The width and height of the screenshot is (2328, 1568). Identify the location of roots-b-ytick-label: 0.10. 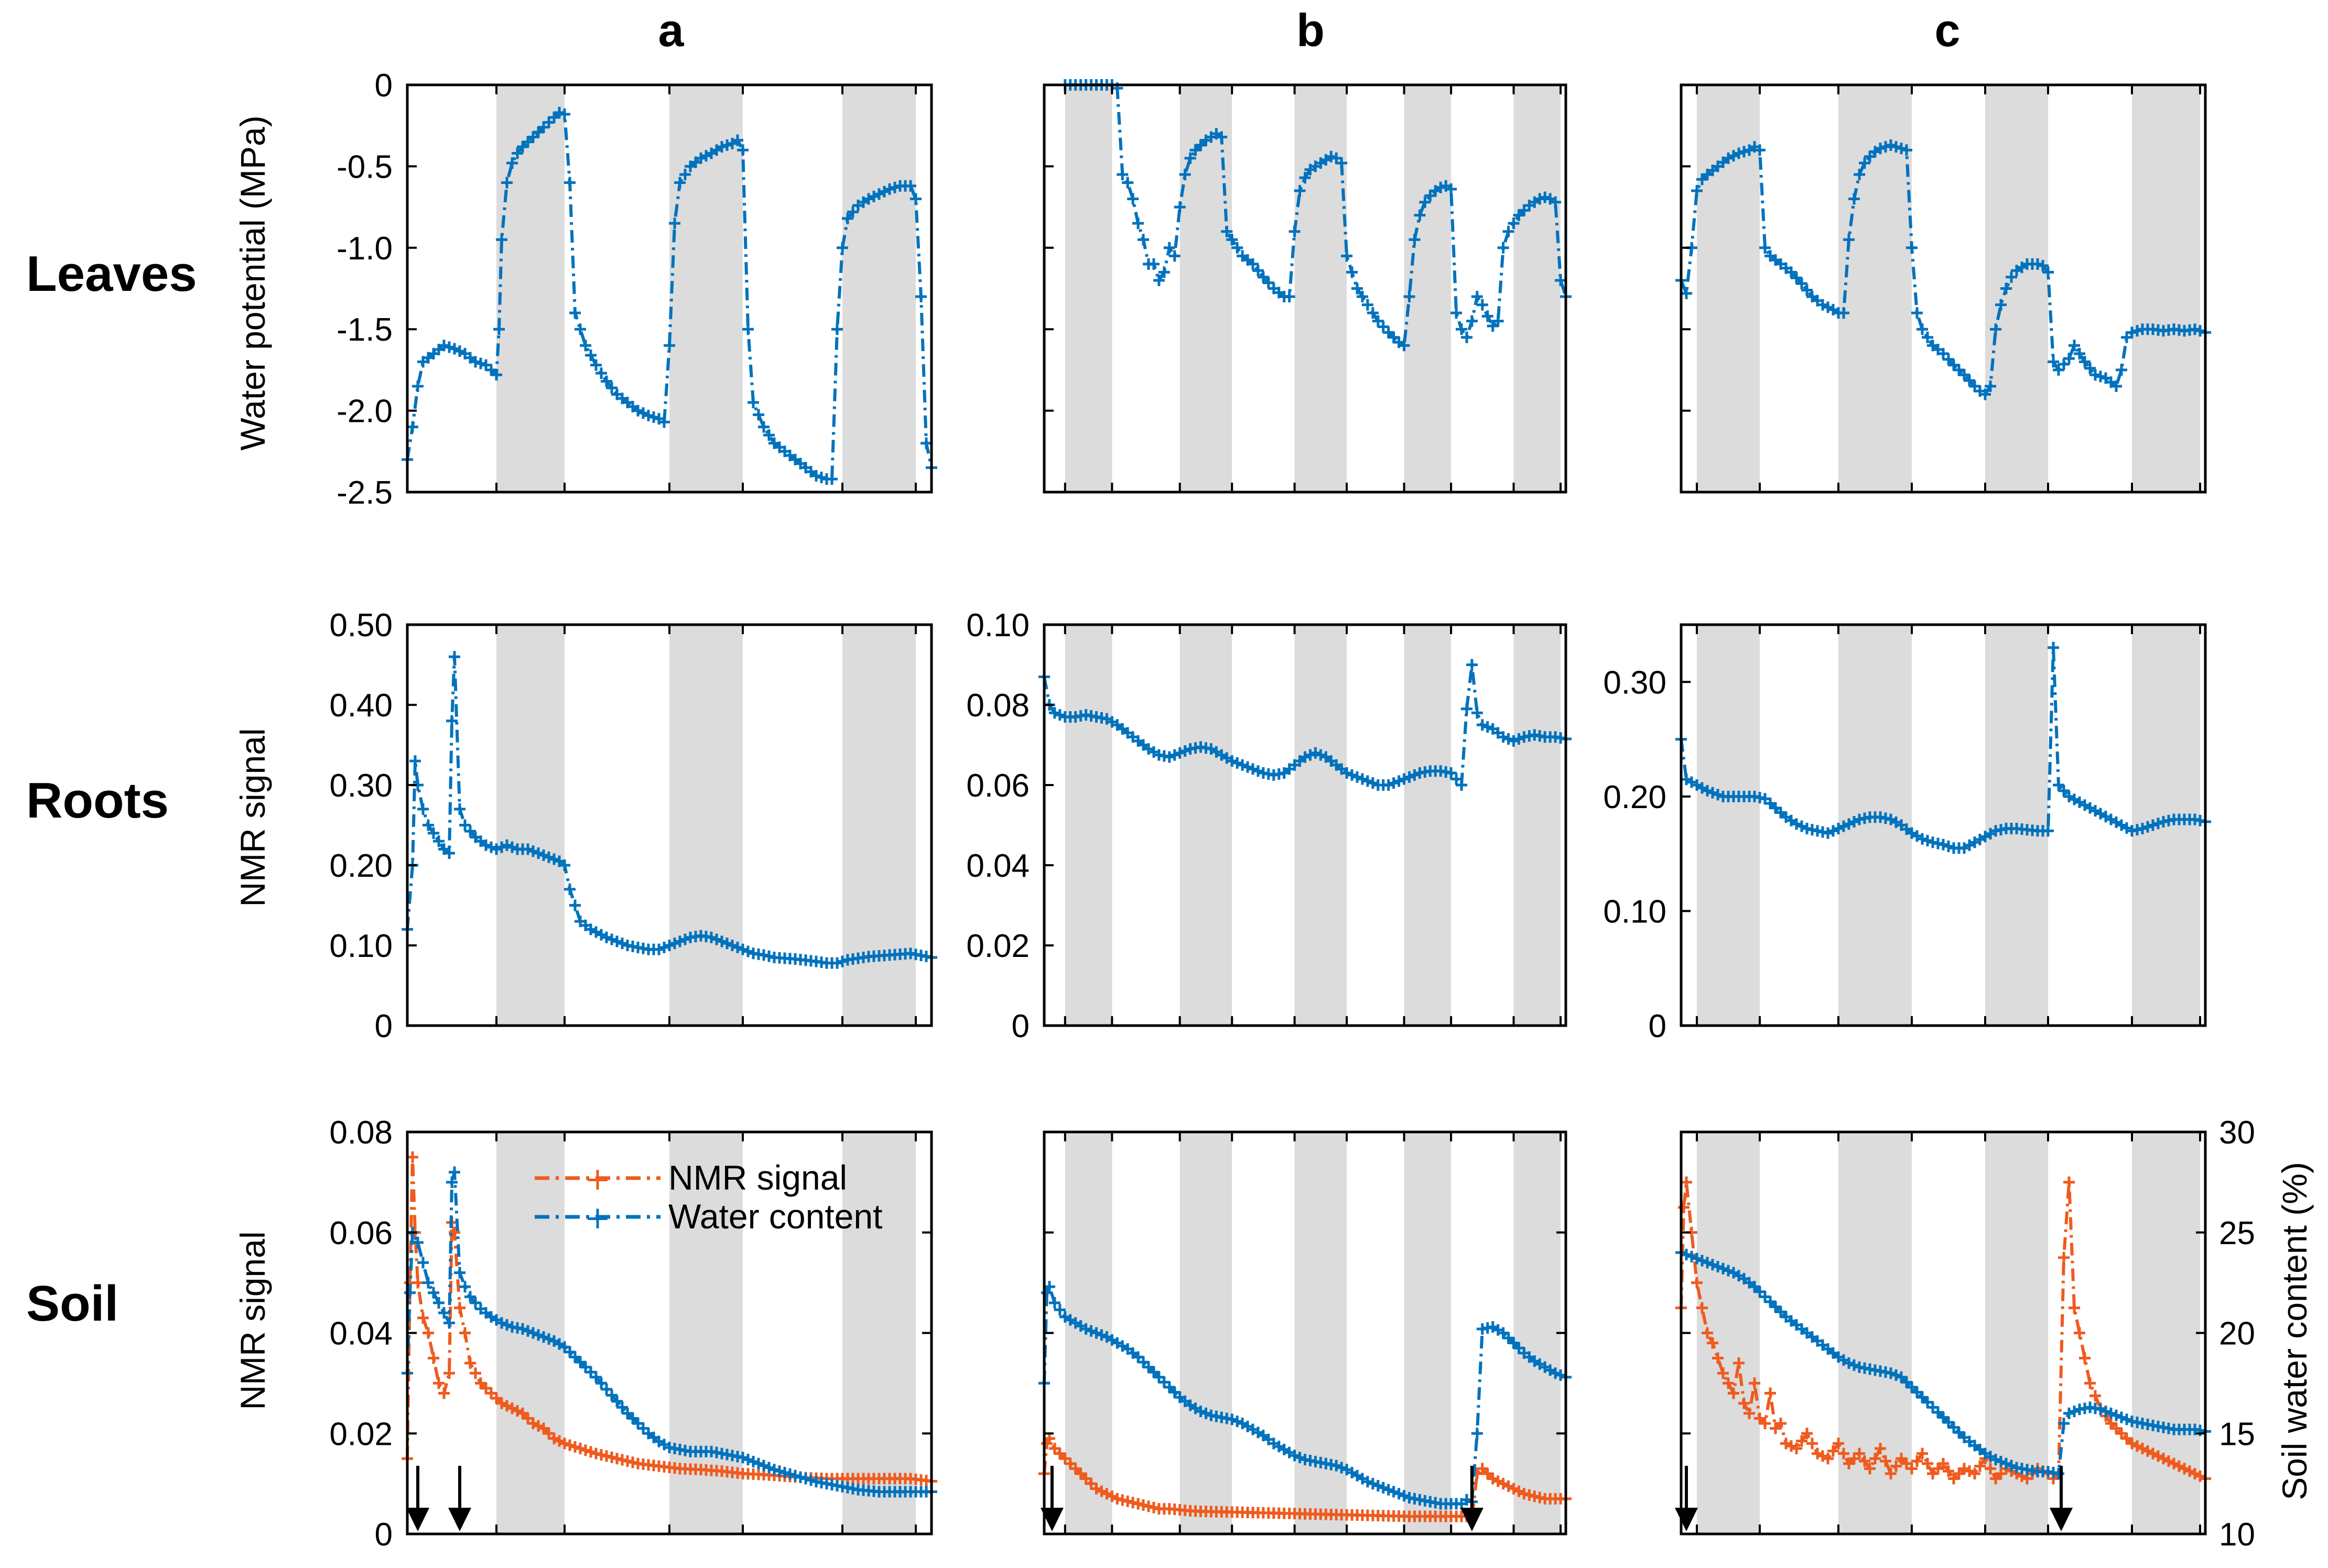
(998, 625).